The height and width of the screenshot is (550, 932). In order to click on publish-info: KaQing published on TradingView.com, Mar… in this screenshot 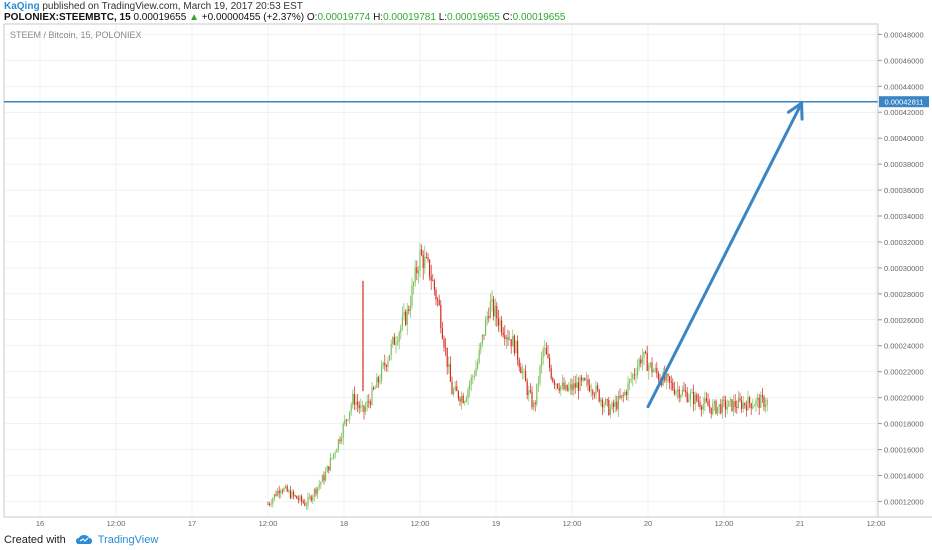, I will do `click(153, 6)`.